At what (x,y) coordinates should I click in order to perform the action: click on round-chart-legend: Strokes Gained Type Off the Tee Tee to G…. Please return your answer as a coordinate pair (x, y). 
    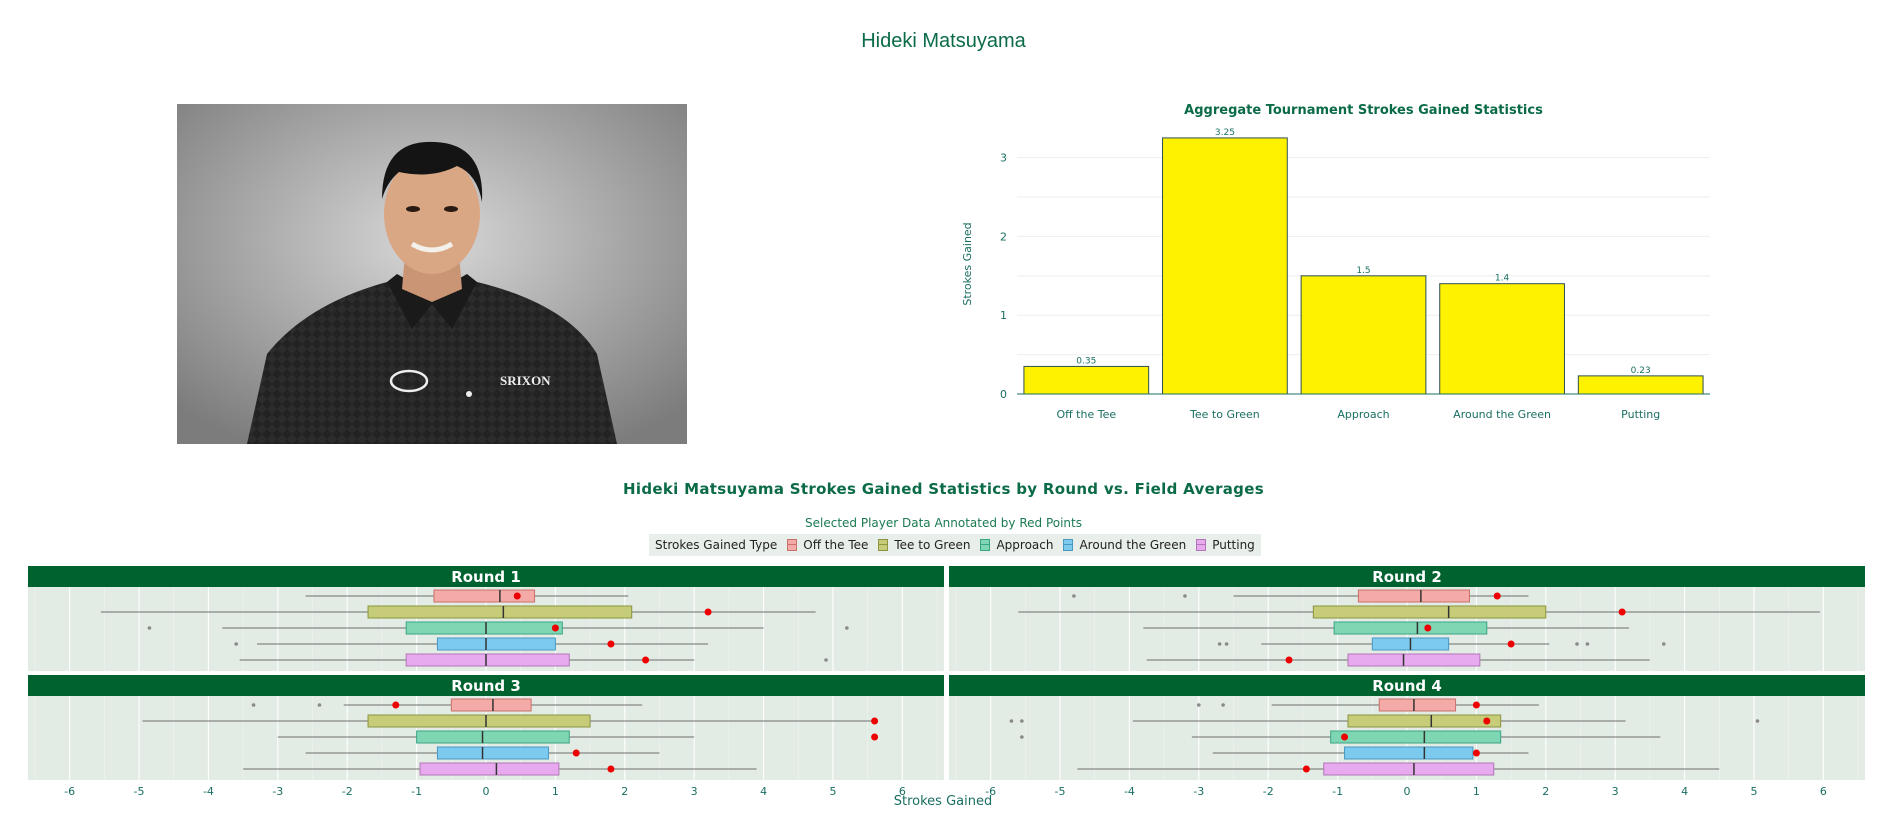
    Looking at the image, I should click on (955, 545).